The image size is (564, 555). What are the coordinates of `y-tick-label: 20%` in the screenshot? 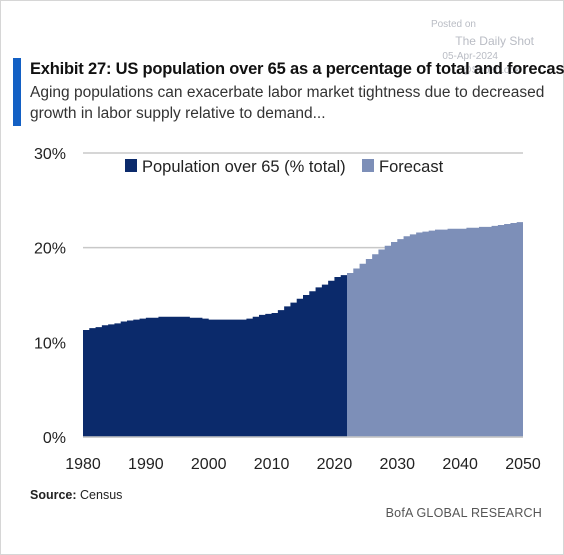 It's located at (50, 249).